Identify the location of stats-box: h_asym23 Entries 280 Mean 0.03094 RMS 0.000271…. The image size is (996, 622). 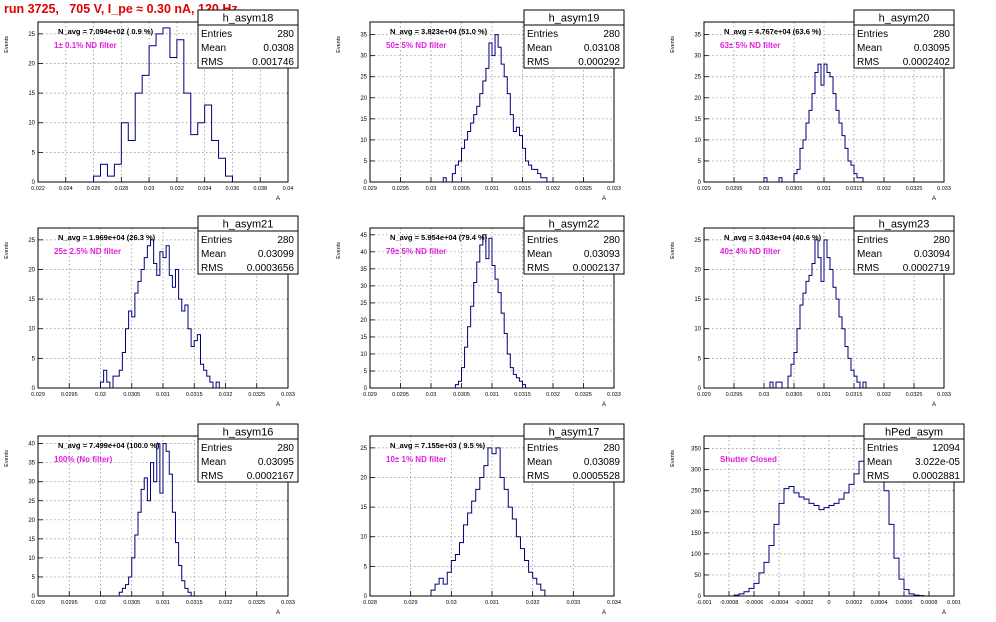
(904, 245).